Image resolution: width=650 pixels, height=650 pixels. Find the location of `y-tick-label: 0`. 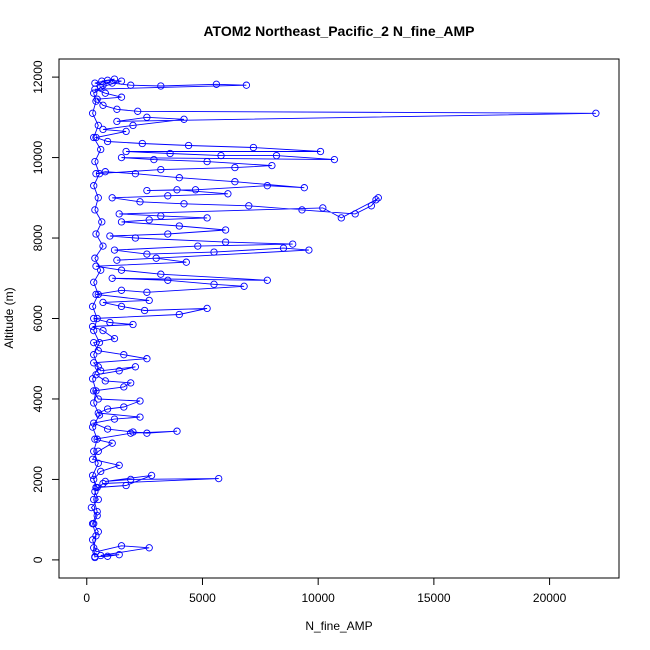

y-tick-label: 0 is located at coordinates (38, 559).